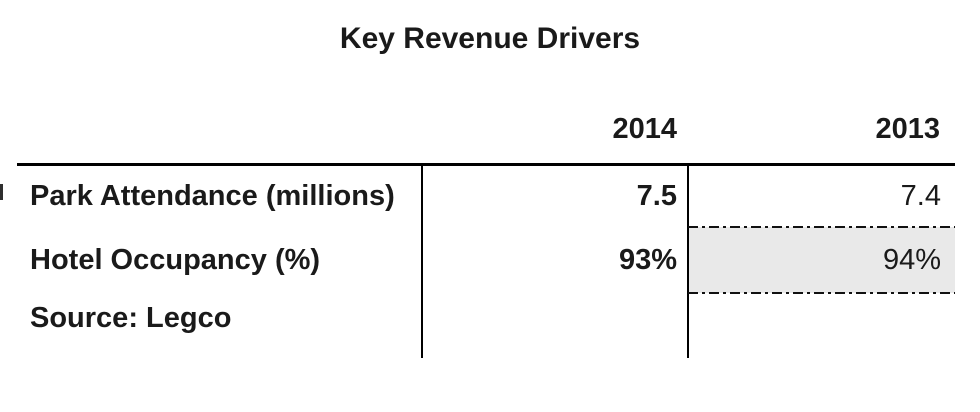  What do you see at coordinates (175, 259) in the screenshot?
I see `row-label-hotel-occupancy: Hotel Occupancy (%)` at bounding box center [175, 259].